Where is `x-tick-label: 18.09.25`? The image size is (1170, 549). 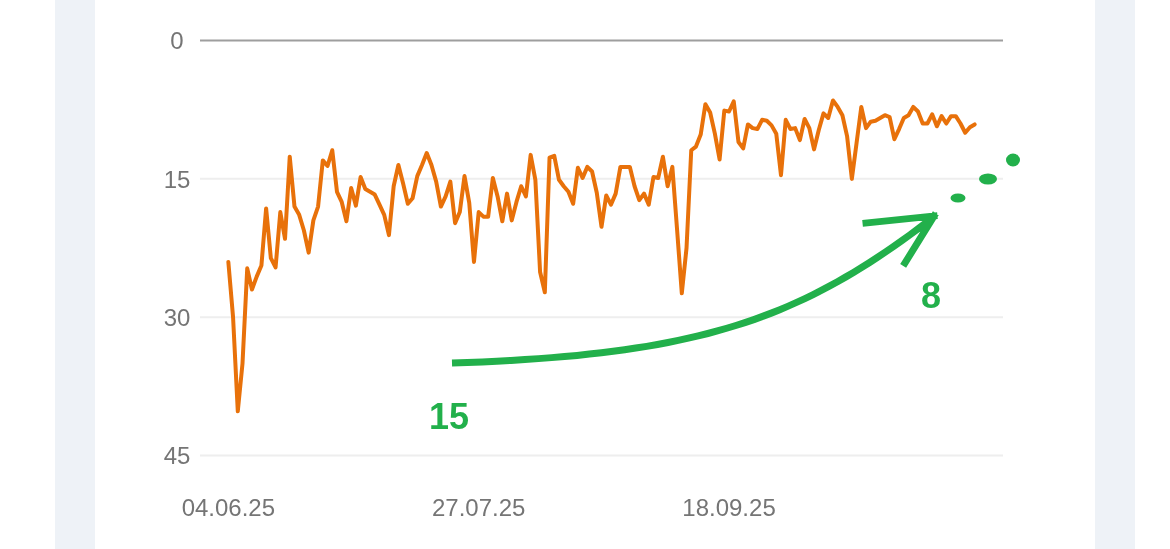
x-tick-label: 18.09.25 is located at coordinates (729, 507).